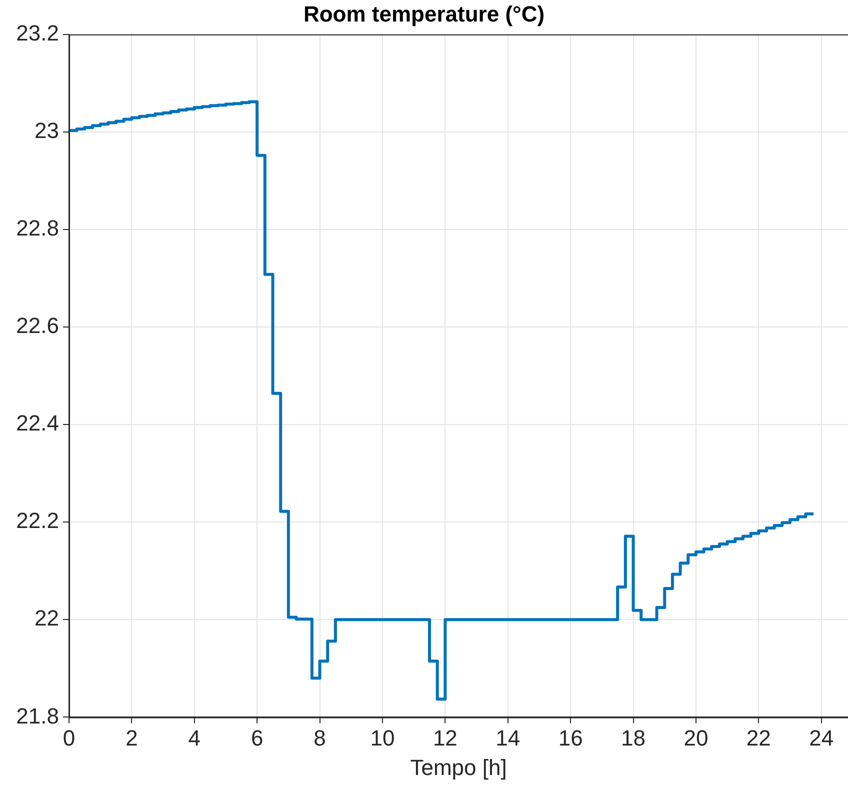  I want to click on y-tick-label: 21.8, so click(37, 715).